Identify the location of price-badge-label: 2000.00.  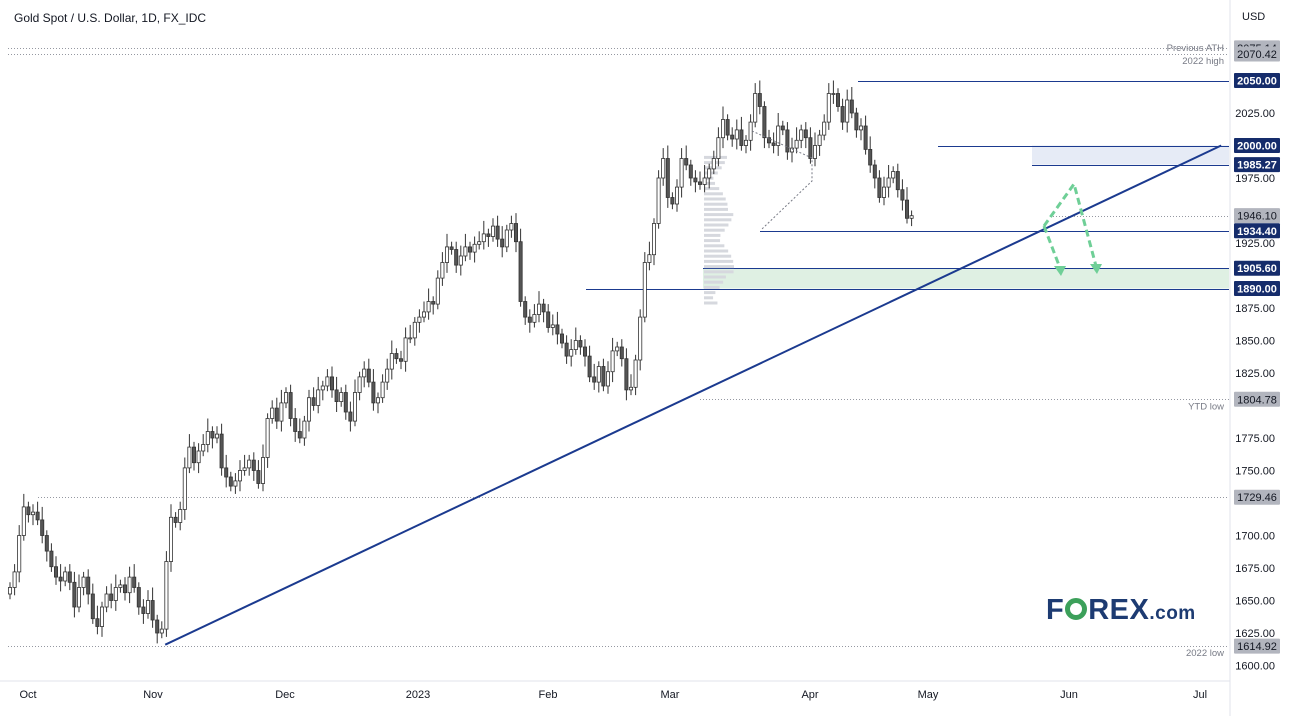
(1257, 147).